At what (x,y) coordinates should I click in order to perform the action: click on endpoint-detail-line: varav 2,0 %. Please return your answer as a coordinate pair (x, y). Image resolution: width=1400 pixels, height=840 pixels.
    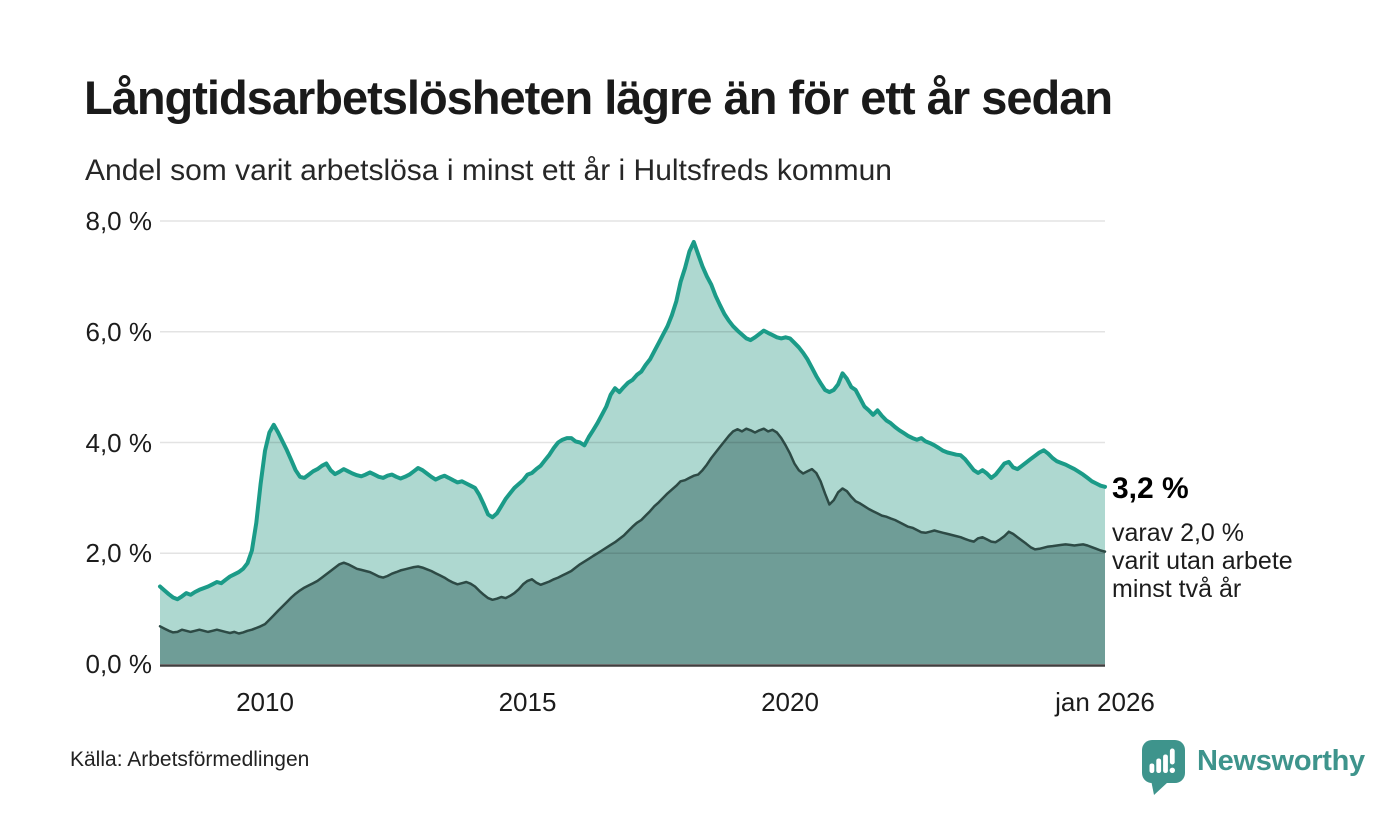
    Looking at the image, I should click on (1178, 533).